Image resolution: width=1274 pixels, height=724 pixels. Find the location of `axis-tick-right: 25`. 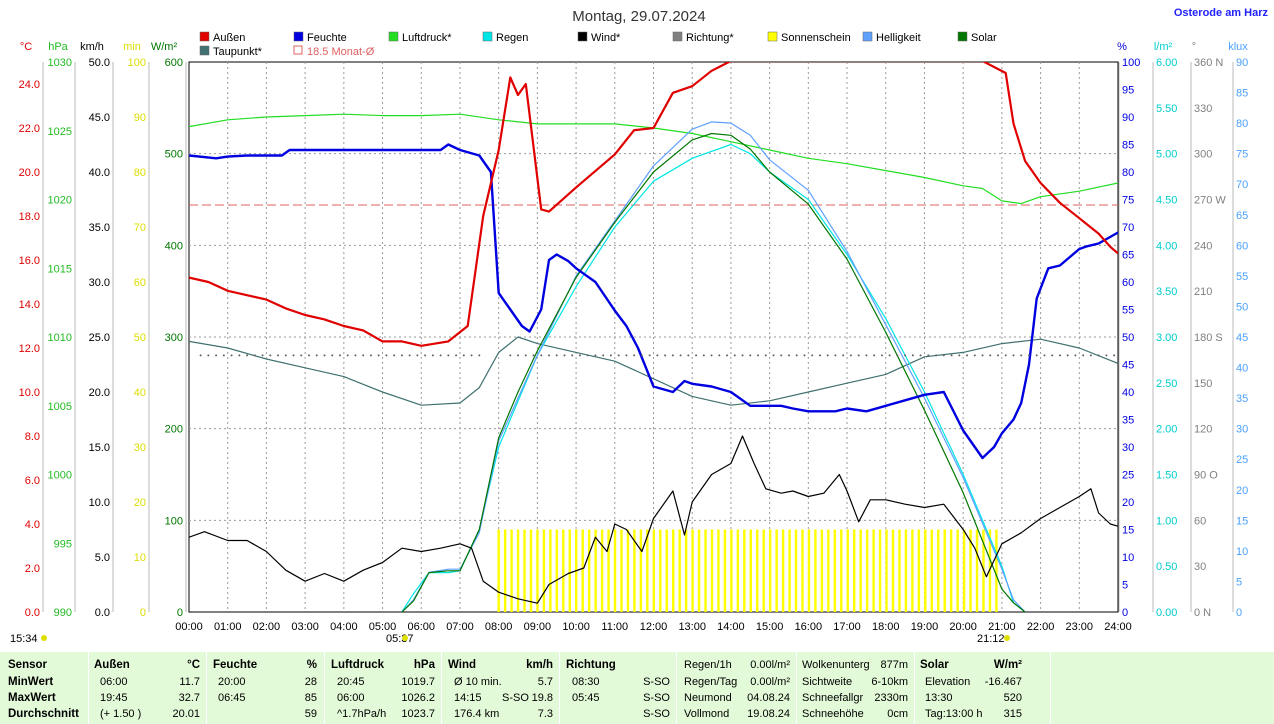

axis-tick-right: 25 is located at coordinates (1242, 460).